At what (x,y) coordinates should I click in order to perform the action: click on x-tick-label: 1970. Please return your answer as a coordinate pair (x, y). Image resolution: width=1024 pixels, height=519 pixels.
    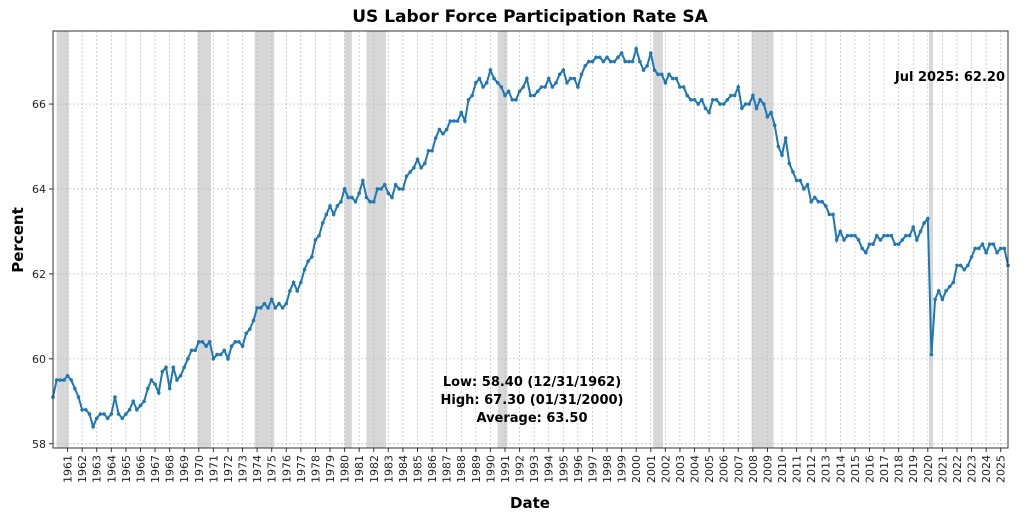
    Looking at the image, I should click on (199, 469).